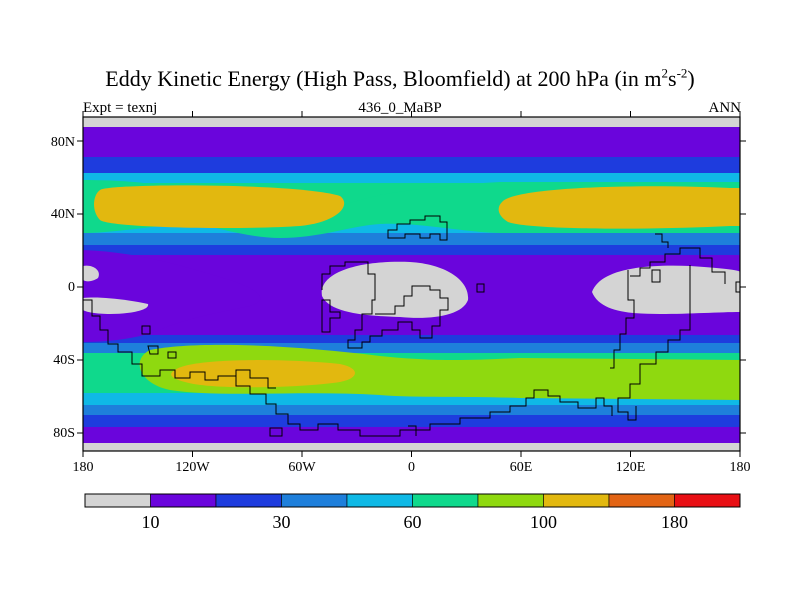 The image size is (800, 600). What do you see at coordinates (411, 467) in the screenshot?
I see `lon-label: 0` at bounding box center [411, 467].